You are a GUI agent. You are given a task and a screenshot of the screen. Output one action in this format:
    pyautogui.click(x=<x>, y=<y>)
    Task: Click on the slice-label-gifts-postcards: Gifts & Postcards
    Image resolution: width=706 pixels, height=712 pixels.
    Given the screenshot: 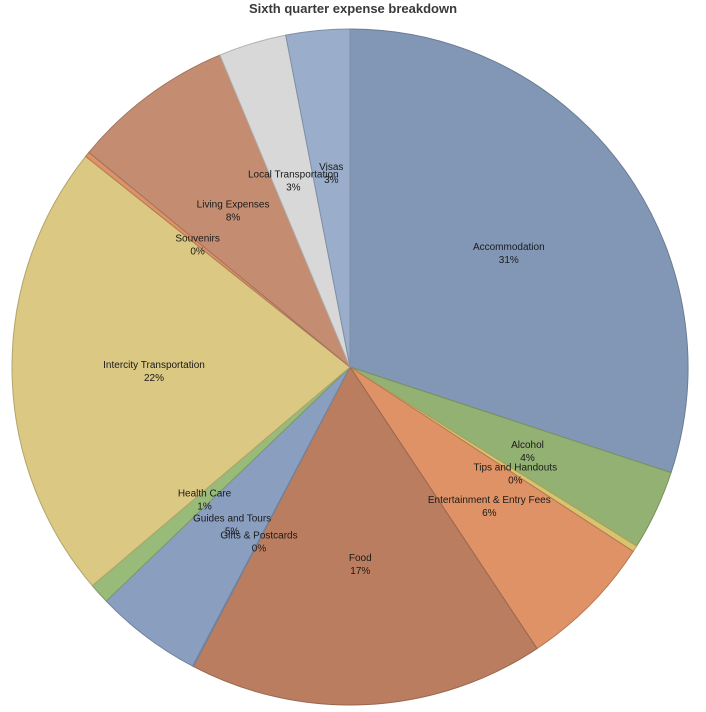 What is the action you would take?
    pyautogui.click(x=258, y=536)
    